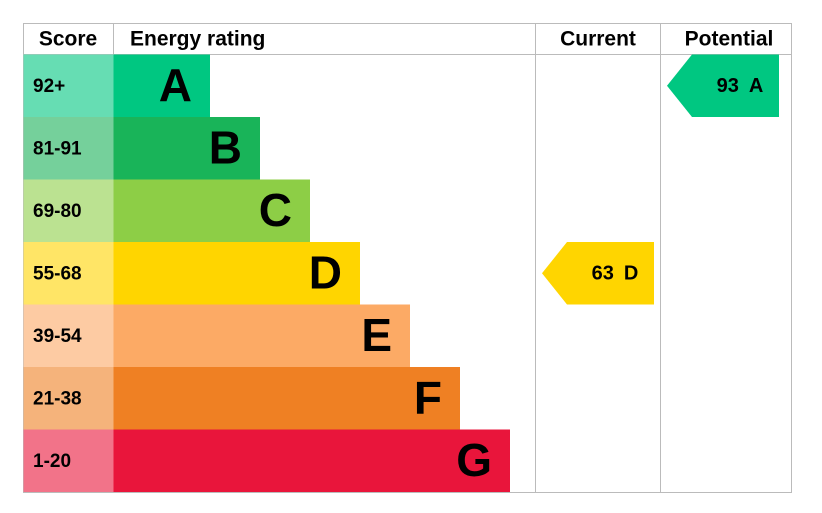 This screenshot has width=822, height=513. What do you see at coordinates (756, 86) in the screenshot?
I see `potential-letter: A` at bounding box center [756, 86].